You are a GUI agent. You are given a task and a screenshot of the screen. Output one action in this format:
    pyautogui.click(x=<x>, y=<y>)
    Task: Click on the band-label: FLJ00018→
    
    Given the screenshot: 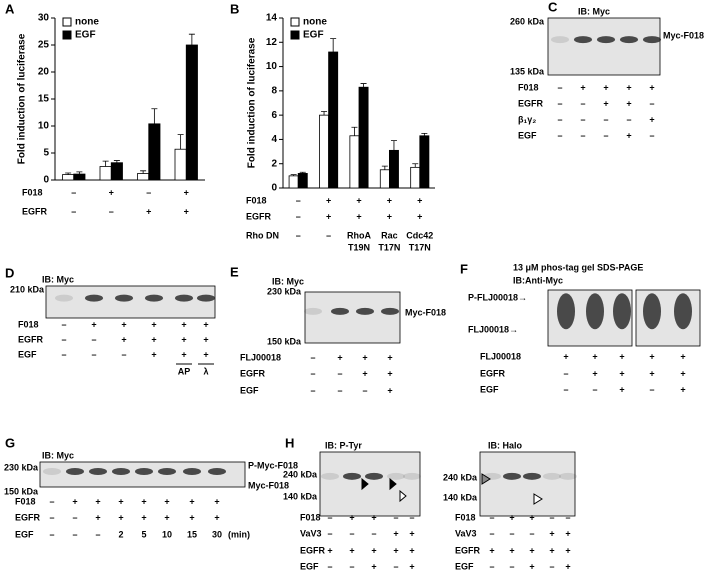 What is the action you would take?
    pyautogui.click(x=493, y=329)
    